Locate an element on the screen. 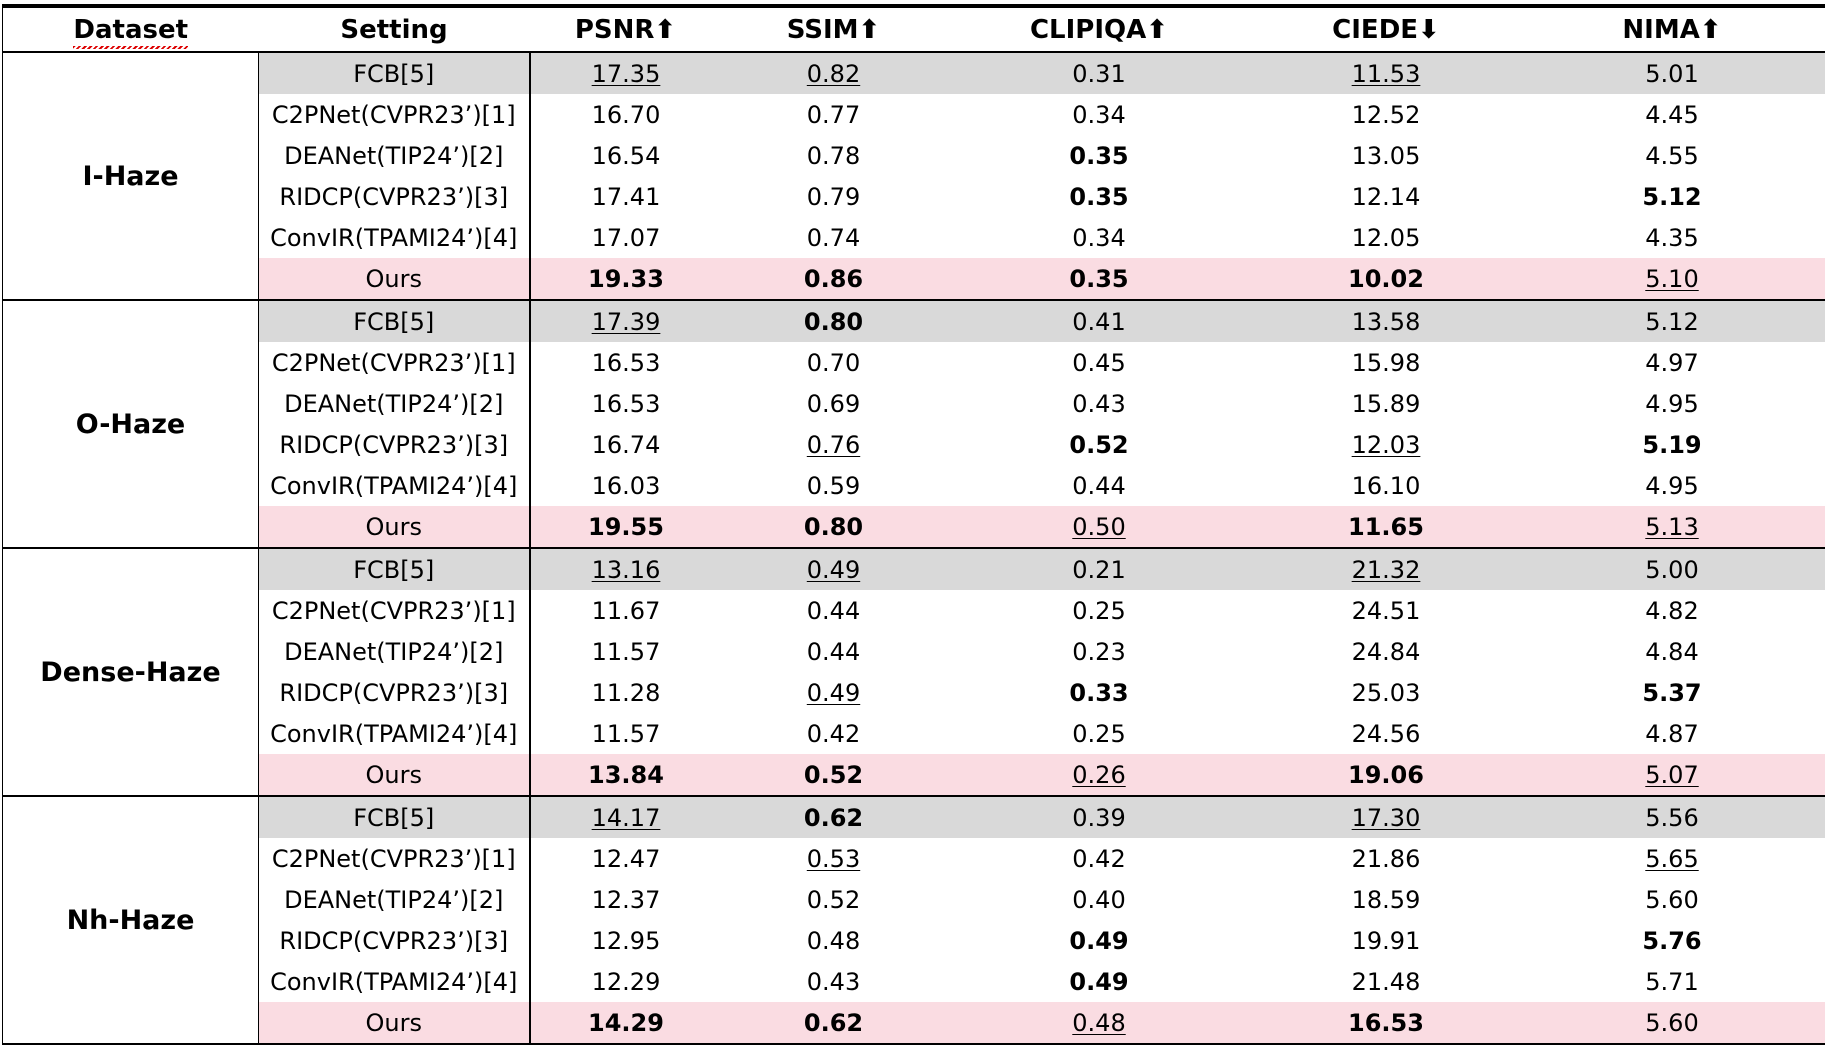 The height and width of the screenshot is (1045, 1825). metric-cell: 11.65 is located at coordinates (1386, 527).